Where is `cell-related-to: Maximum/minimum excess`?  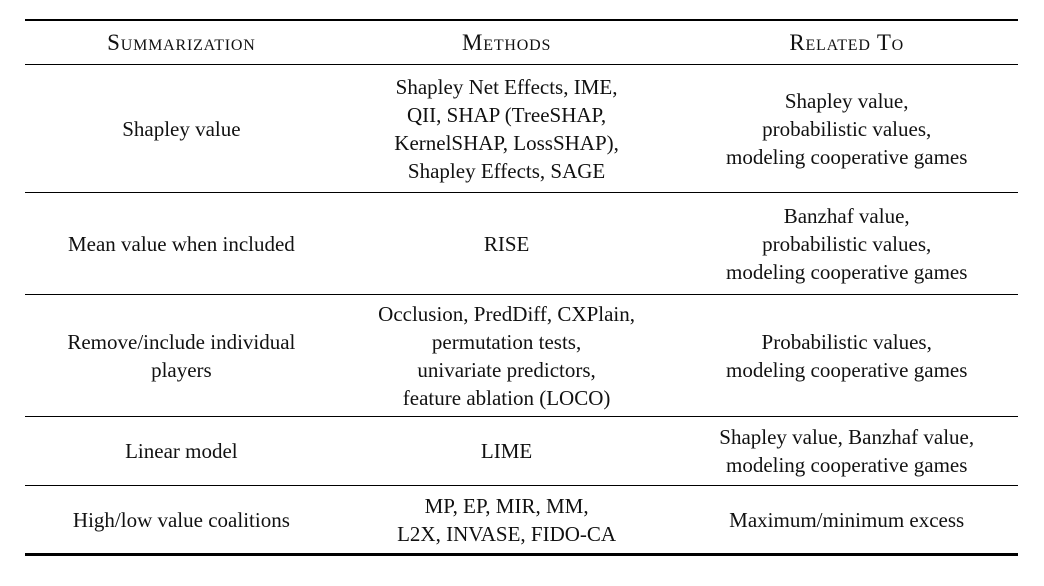
cell-related-to: Maximum/minimum excess is located at coordinates (847, 519).